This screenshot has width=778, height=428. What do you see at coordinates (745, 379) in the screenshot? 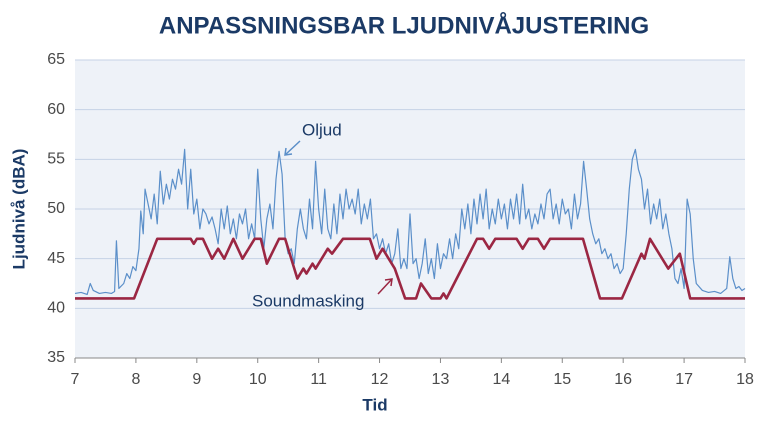
I see `x-tick-label: 18` at bounding box center [745, 379].